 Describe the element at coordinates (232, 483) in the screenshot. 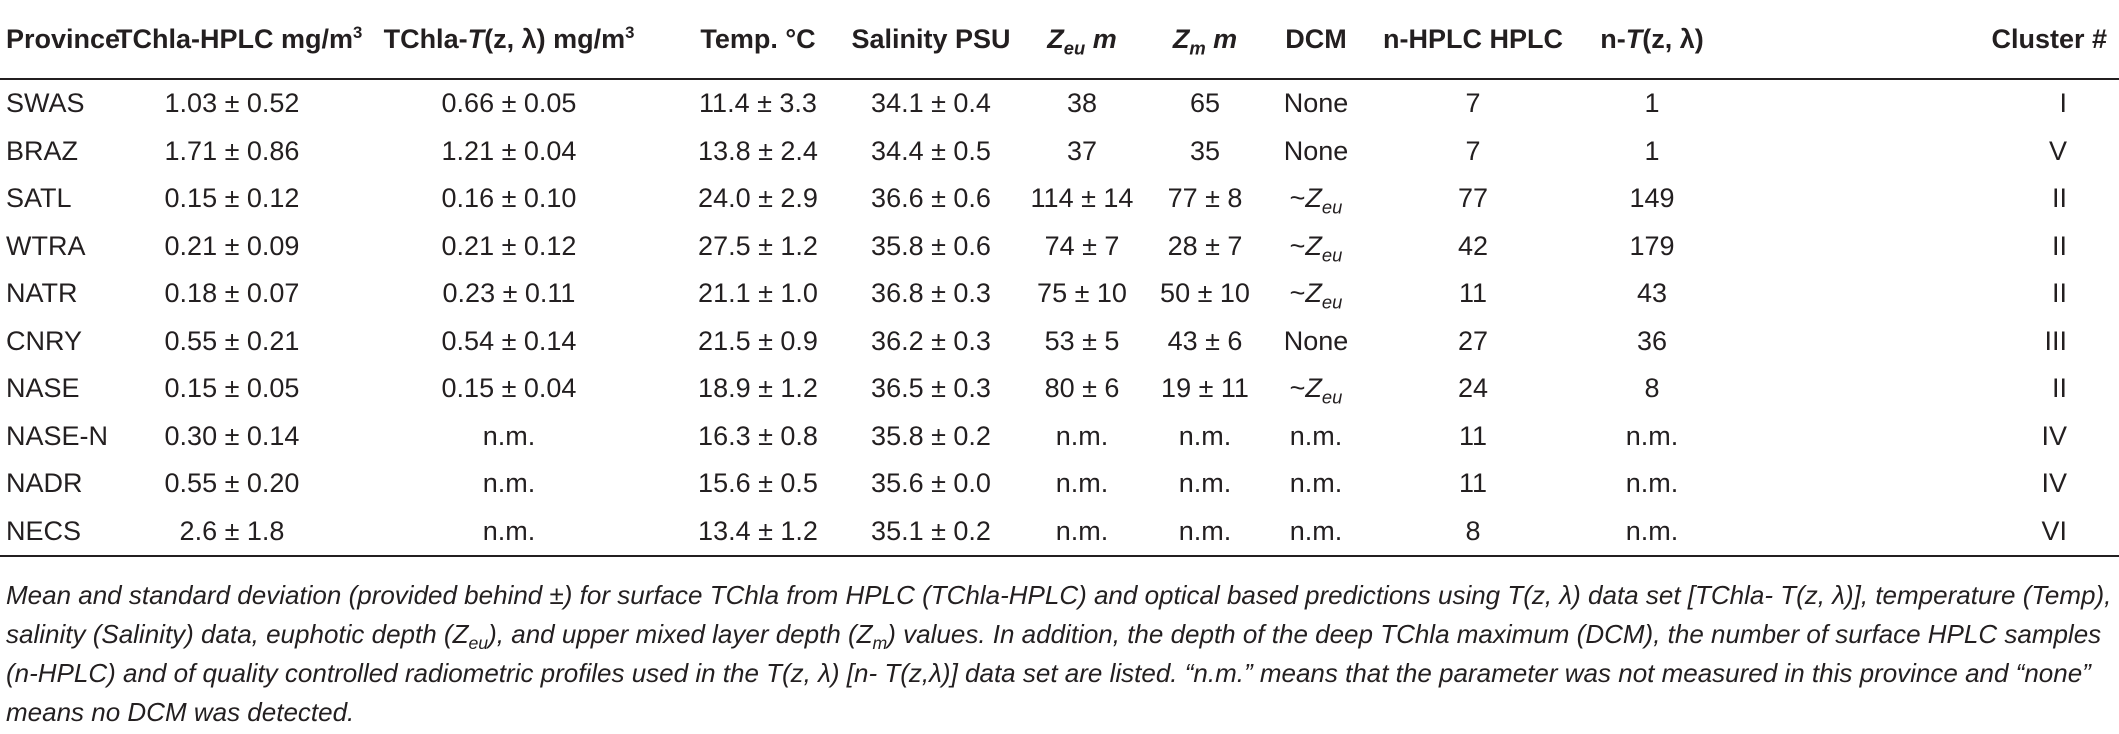

I see `tchla-hplc-cell: 0.55 ± 0.20` at that location.